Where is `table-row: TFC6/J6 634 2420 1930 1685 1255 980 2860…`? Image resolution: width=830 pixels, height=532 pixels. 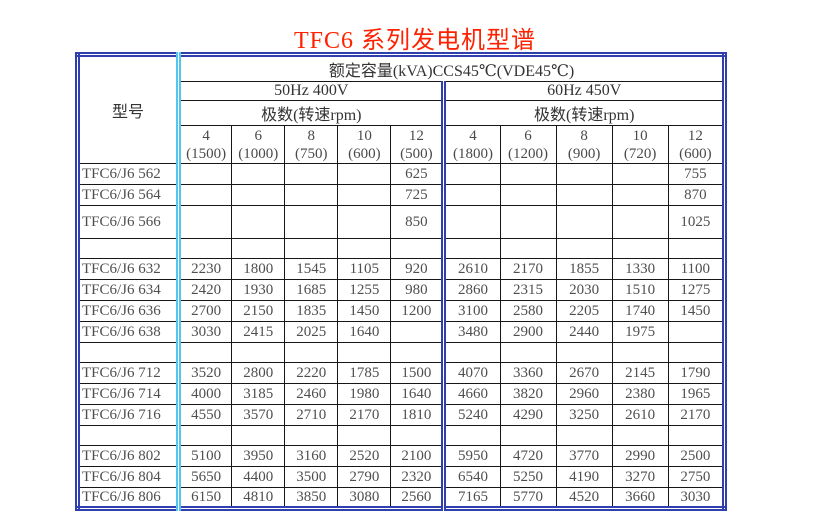
table-row: TFC6/J6 634 2420 1930 1685 1255 980 2860… is located at coordinates (401, 290).